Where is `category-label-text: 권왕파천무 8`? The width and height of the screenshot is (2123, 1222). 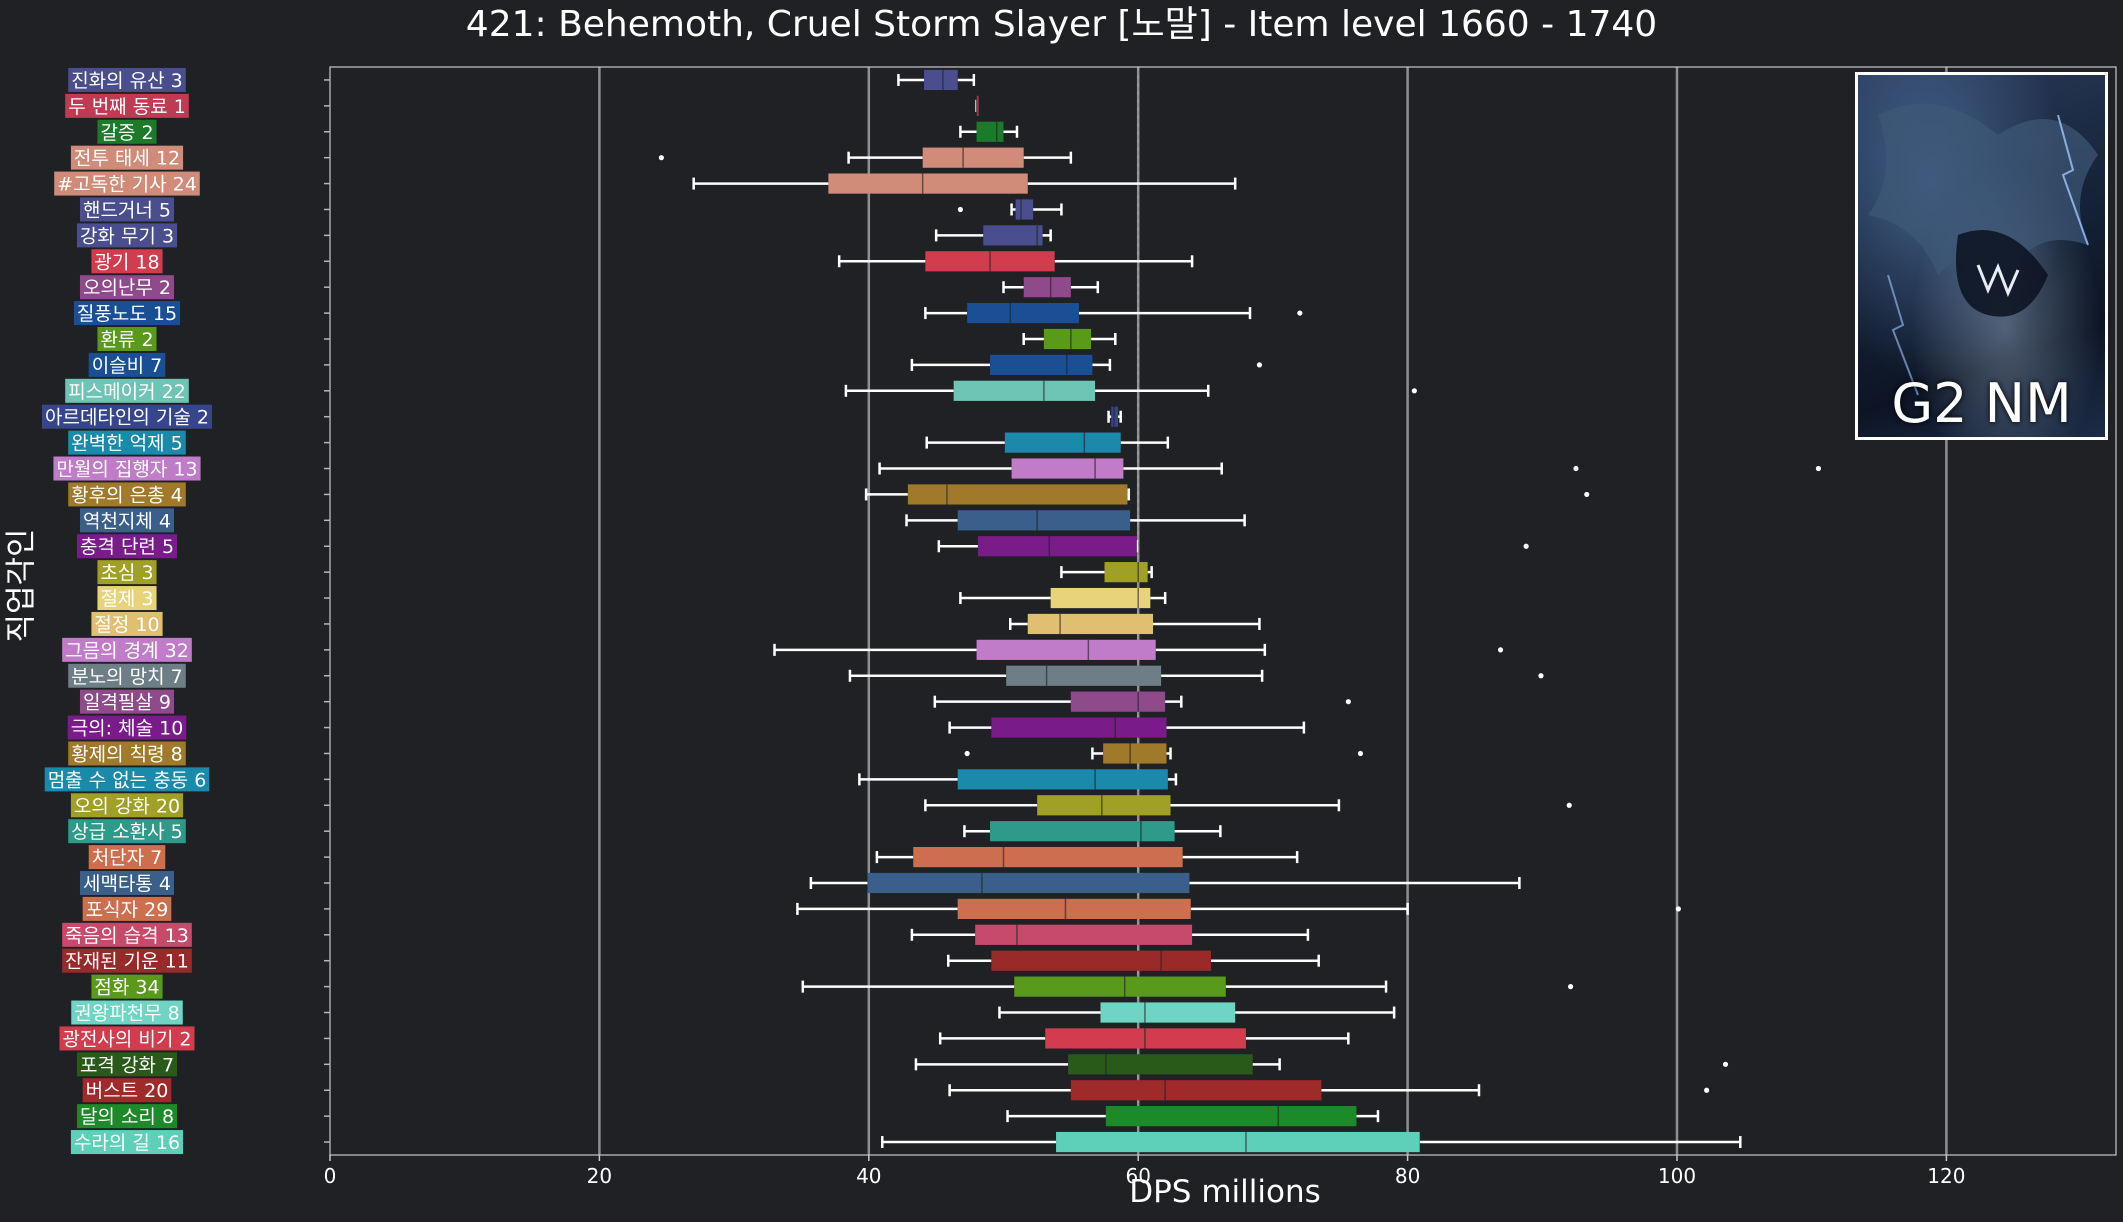
category-label-text: 권왕파천무 8 is located at coordinates (127, 1014).